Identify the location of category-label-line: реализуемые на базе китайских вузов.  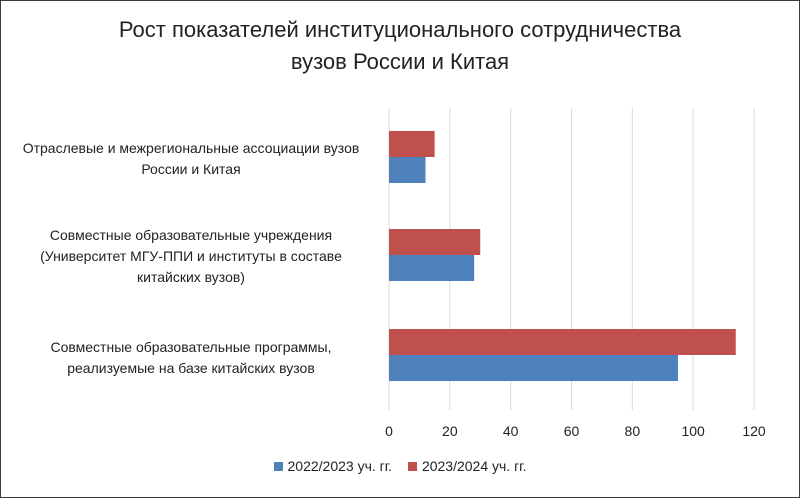
(191, 368).